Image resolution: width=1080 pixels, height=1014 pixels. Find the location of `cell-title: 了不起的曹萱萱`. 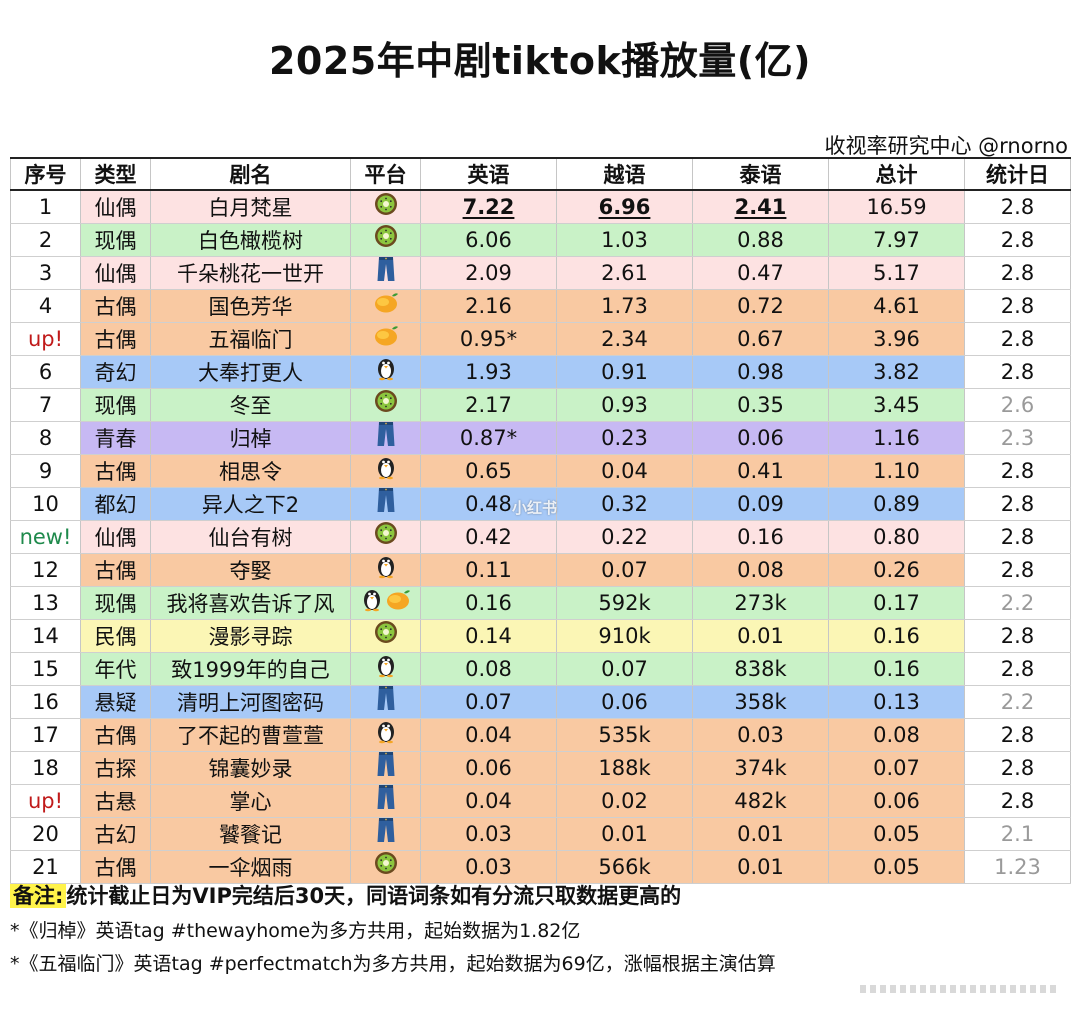

cell-title: 了不起的曹萱萱 is located at coordinates (250, 735).